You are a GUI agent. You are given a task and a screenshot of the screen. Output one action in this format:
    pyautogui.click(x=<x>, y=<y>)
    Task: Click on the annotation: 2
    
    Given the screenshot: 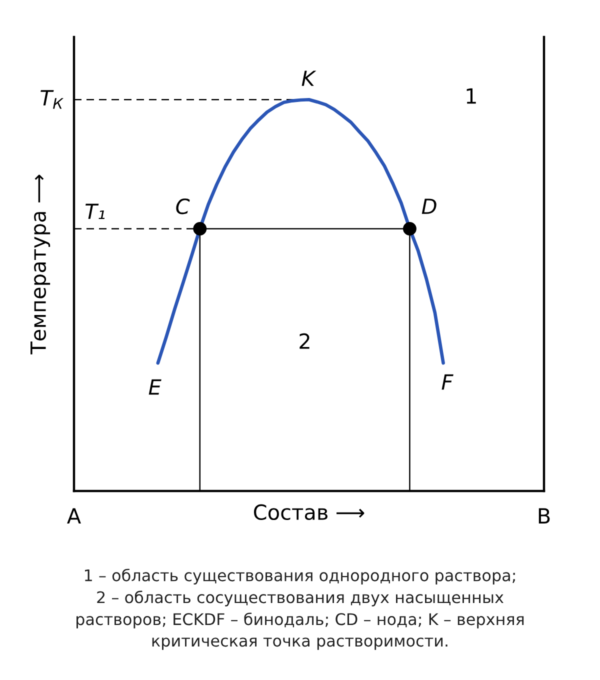 What is the action you would take?
    pyautogui.click(x=305, y=341)
    